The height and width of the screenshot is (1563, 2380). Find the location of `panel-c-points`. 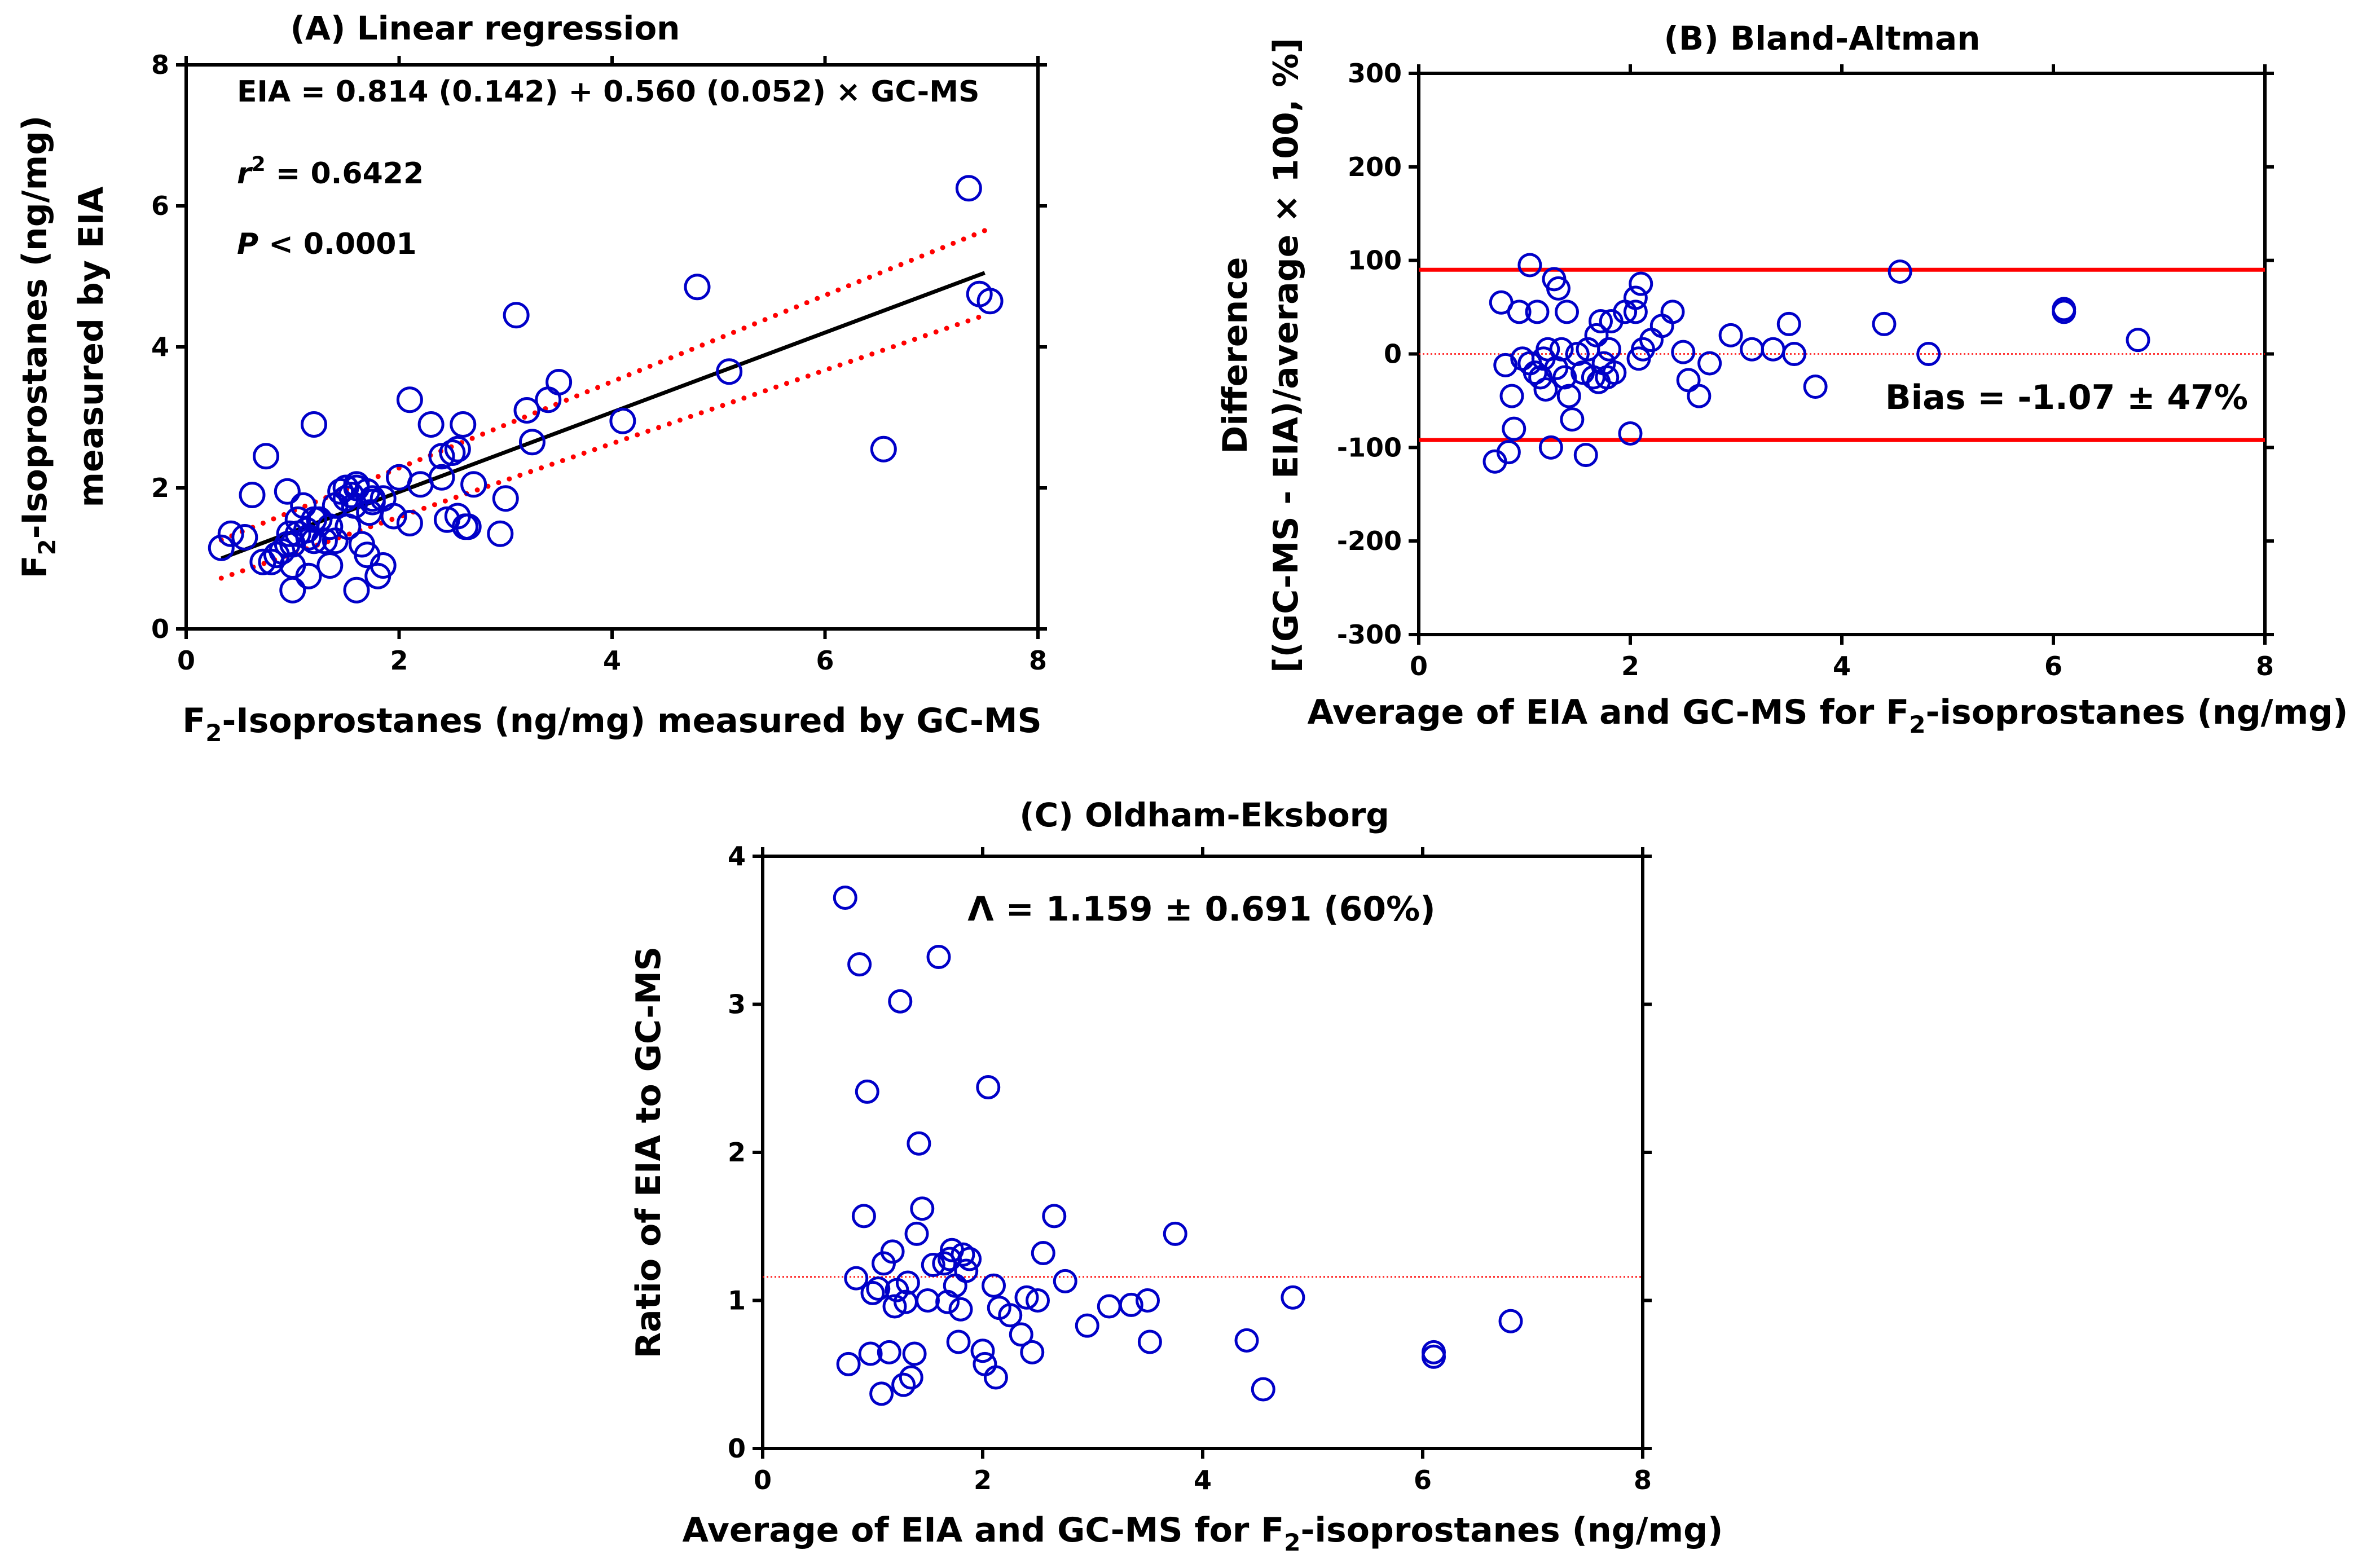

panel-c-points is located at coordinates (1178, 1146).